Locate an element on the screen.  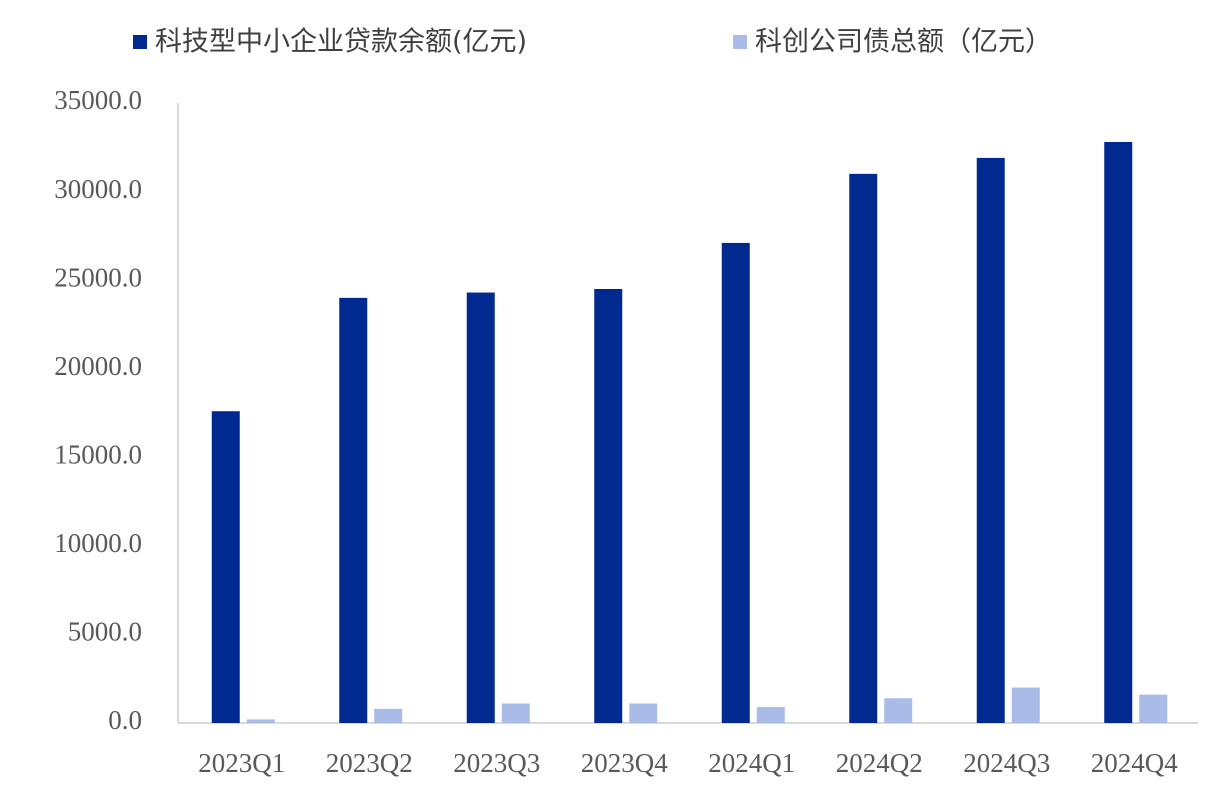
y-tick-label: 0.0 is located at coordinates (125, 720).